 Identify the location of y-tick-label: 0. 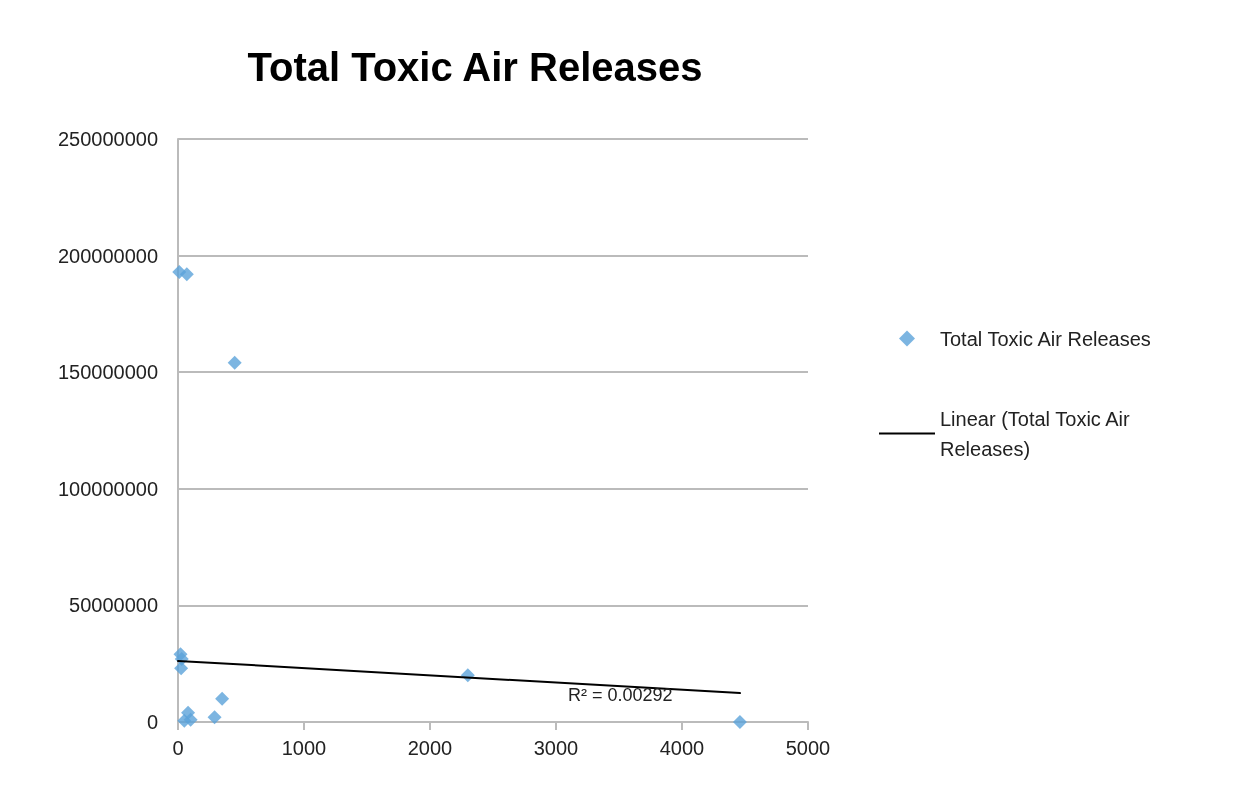
(152, 722).